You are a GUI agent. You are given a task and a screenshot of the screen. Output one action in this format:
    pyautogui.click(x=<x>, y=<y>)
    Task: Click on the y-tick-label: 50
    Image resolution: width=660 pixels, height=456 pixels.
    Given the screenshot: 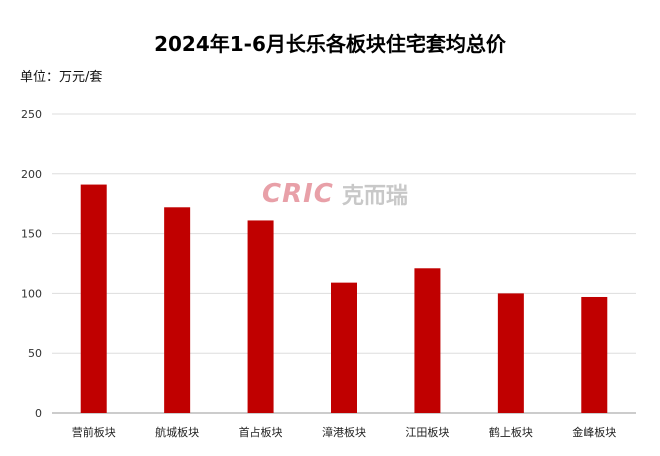 What is the action you would take?
    pyautogui.click(x=35, y=353)
    